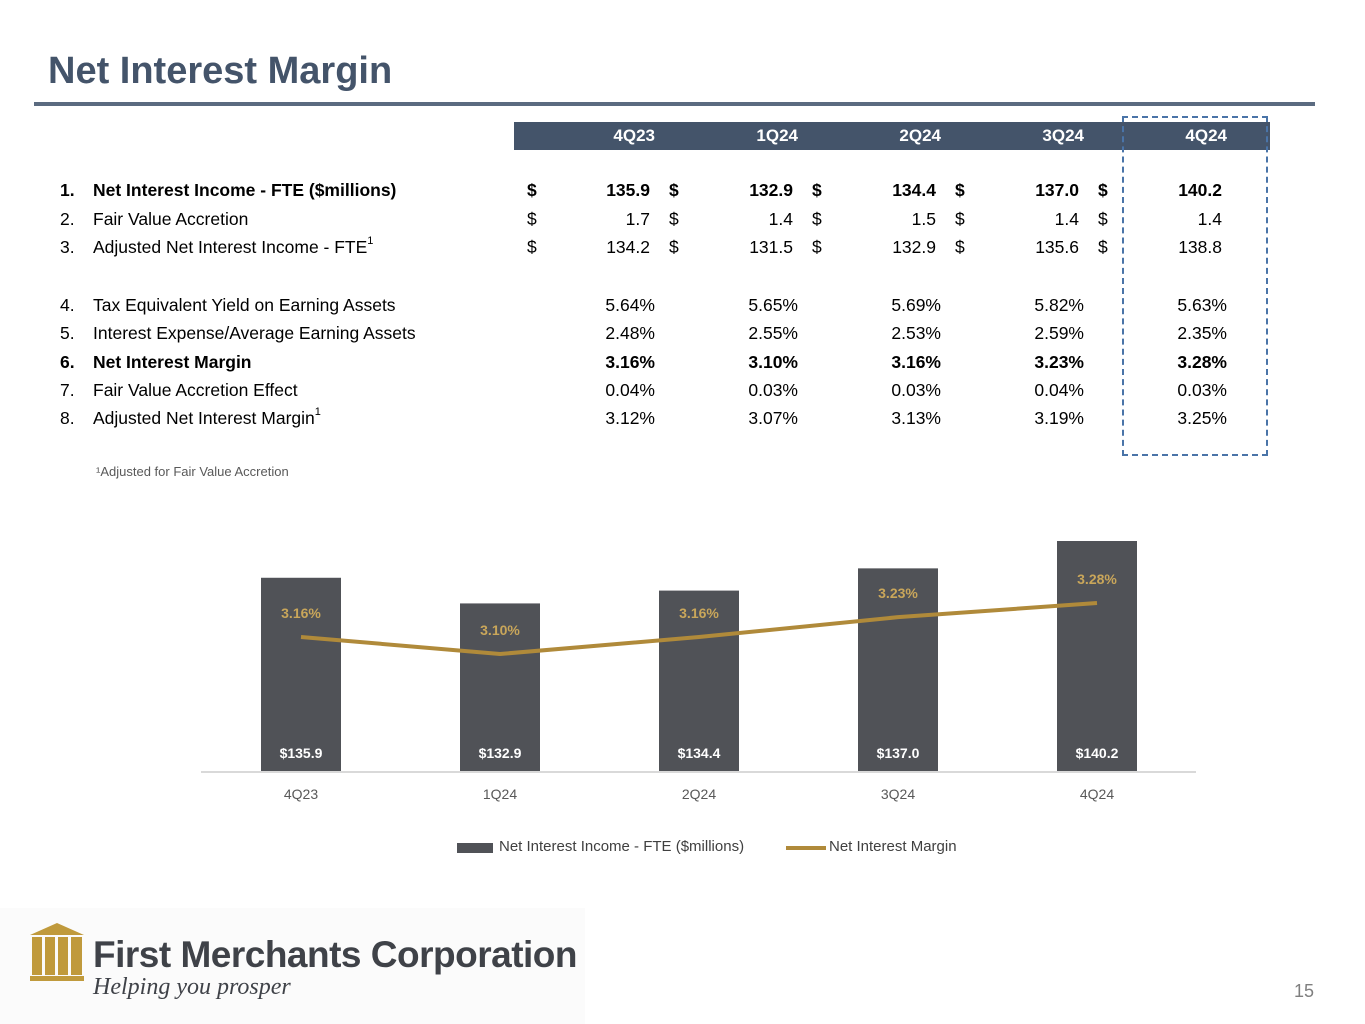  I want to click on row-number: 5., so click(67, 333).